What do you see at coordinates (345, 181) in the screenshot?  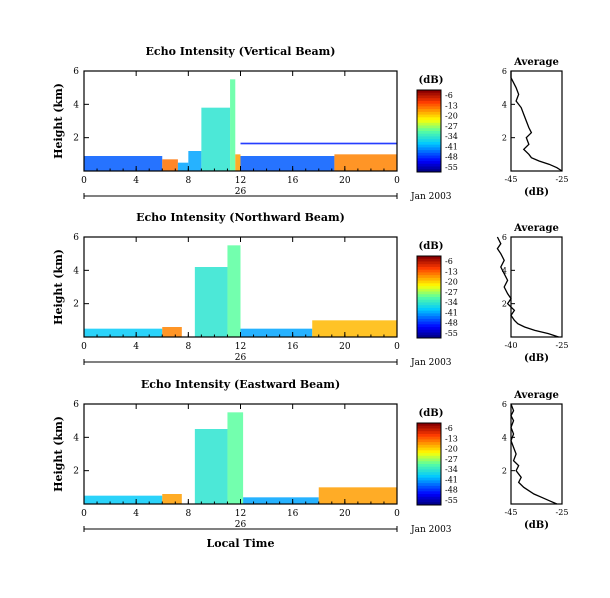 I see `x-tick-label: 20` at bounding box center [345, 181].